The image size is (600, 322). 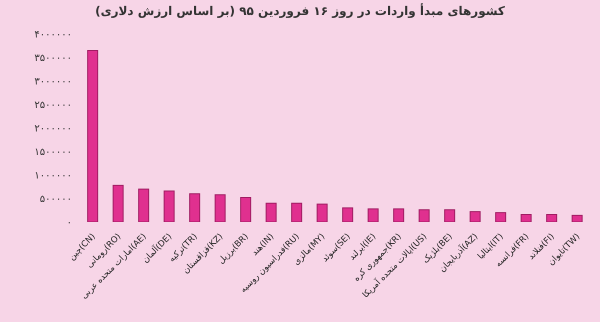 I want to click on y-tick-label: ۱۰۰۰۰۰۰, so click(x=53, y=176).